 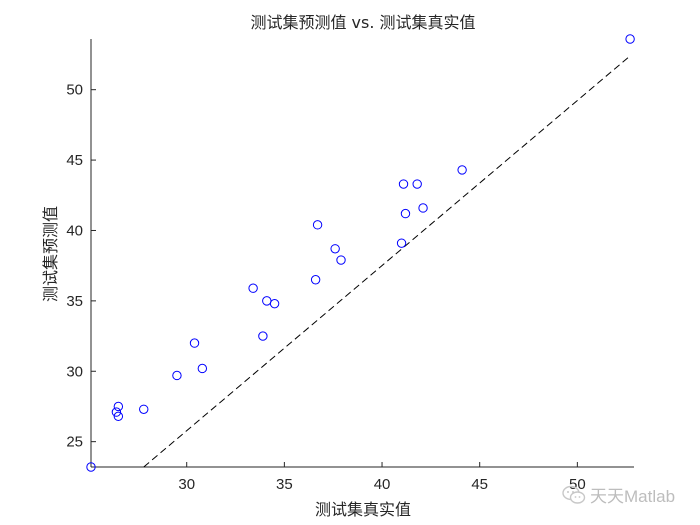 I want to click on x-ticks: 30 35 40 45 50, so click(x=382, y=477).